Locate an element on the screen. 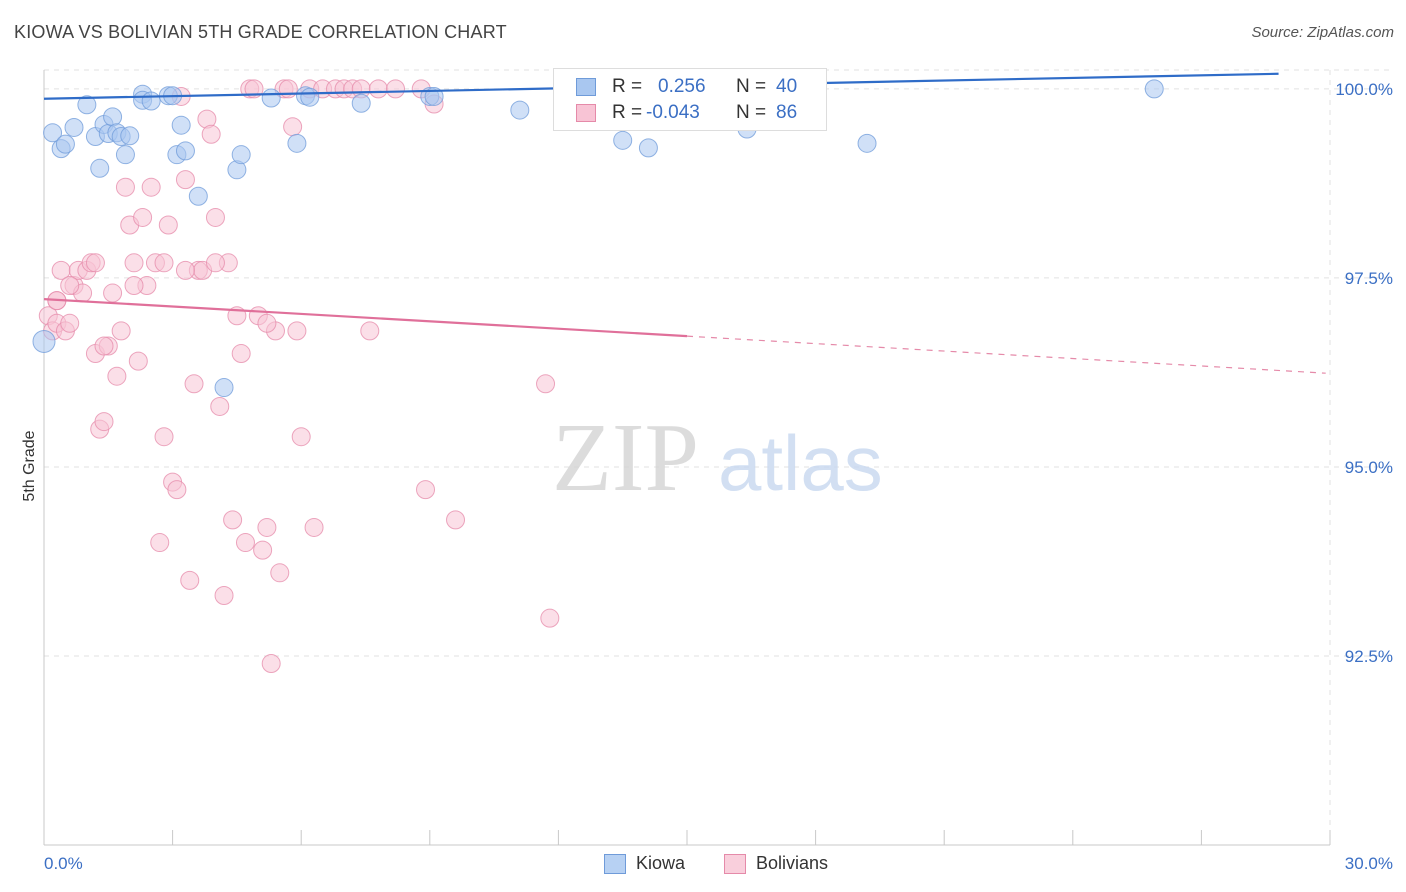 The image size is (1406, 892). legend-r-value: 0.256 is located at coordinates (682, 86).